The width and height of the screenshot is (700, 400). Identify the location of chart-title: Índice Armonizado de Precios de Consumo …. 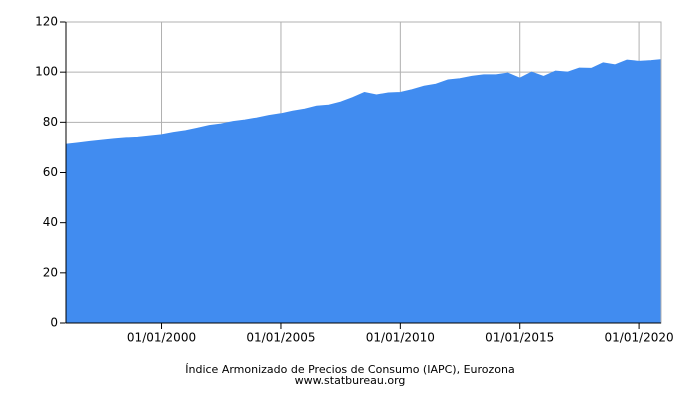
(350, 369).